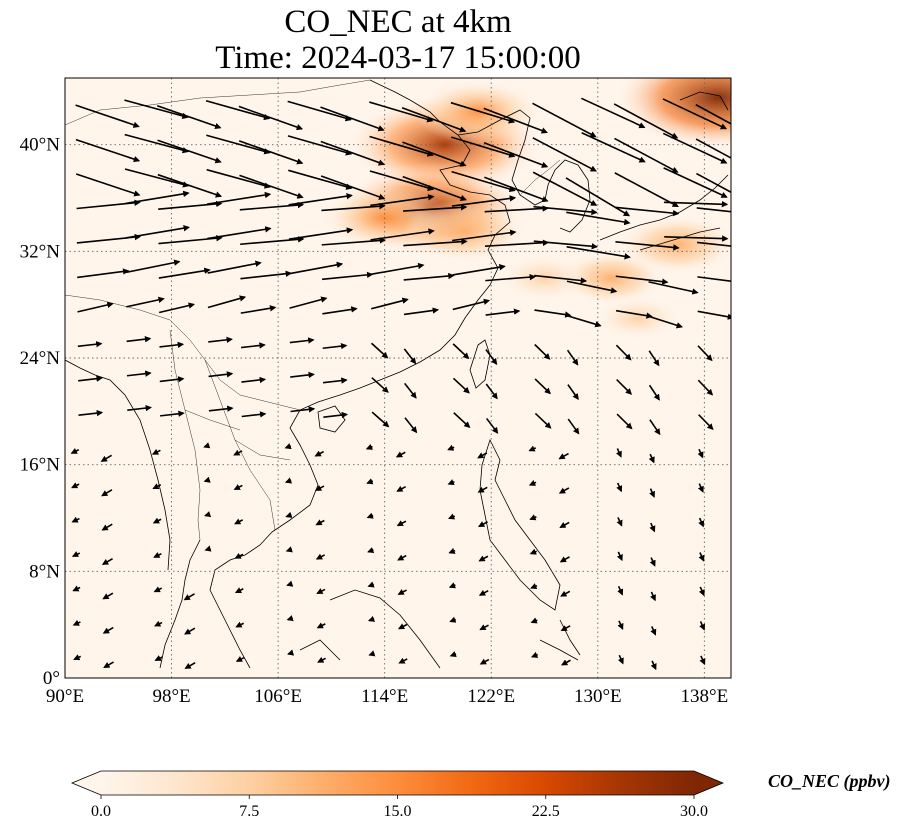  I want to click on coastline-bohai-liaodong, so click(501, 157).